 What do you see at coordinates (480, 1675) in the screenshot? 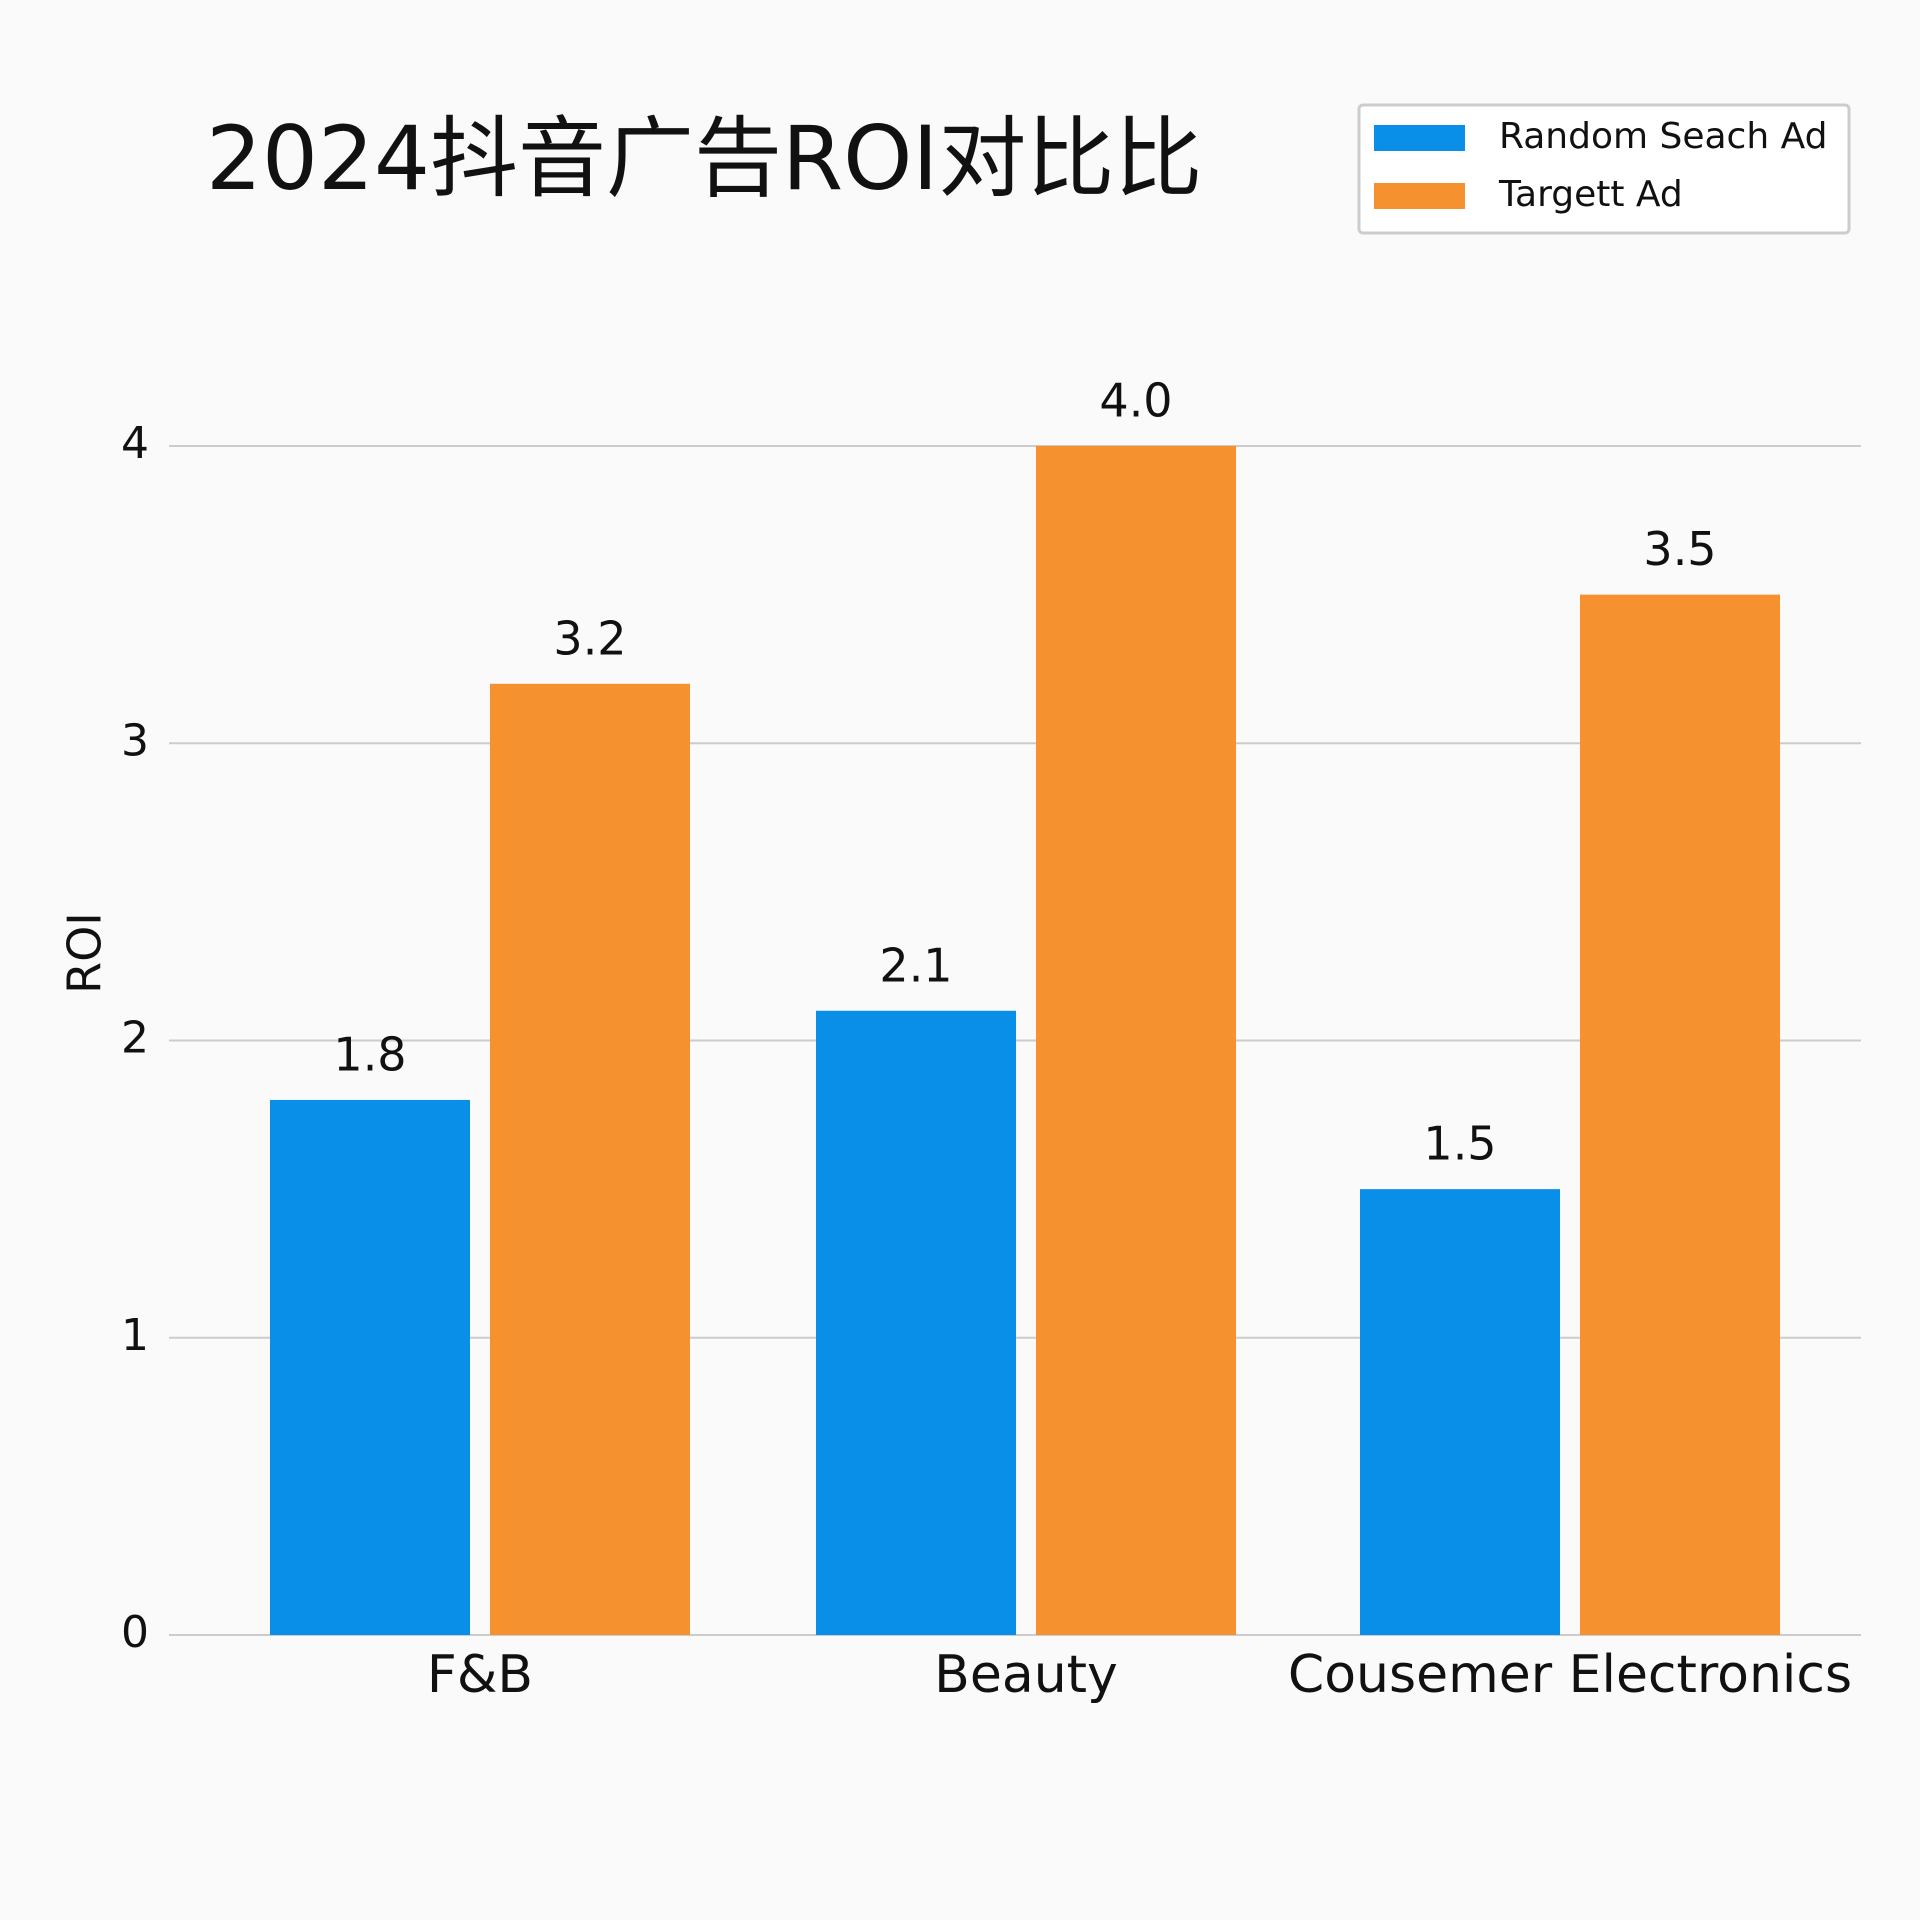
I see `x-tick-label: F&B` at bounding box center [480, 1675].